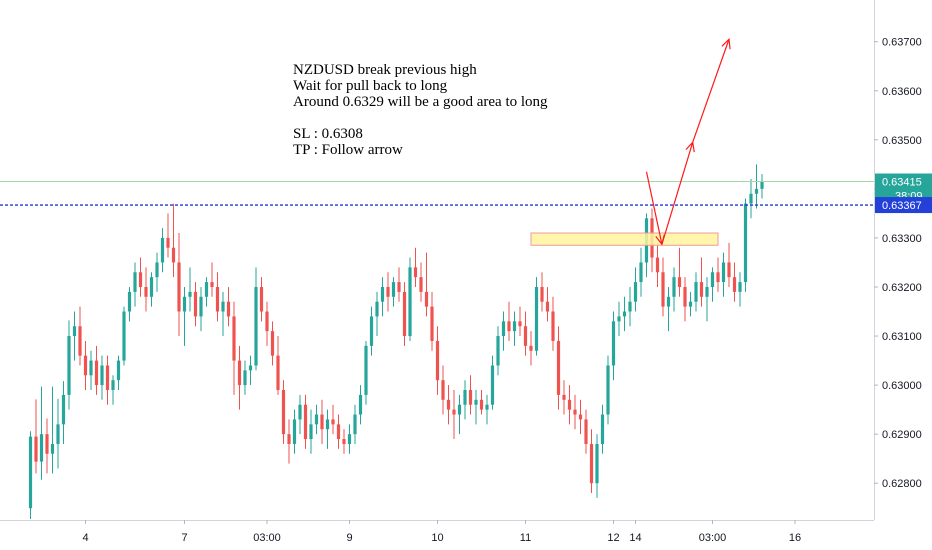 Image resolution: width=932 pixels, height=550 pixels. I want to click on price-tick-label: 0.63200, so click(902, 288).